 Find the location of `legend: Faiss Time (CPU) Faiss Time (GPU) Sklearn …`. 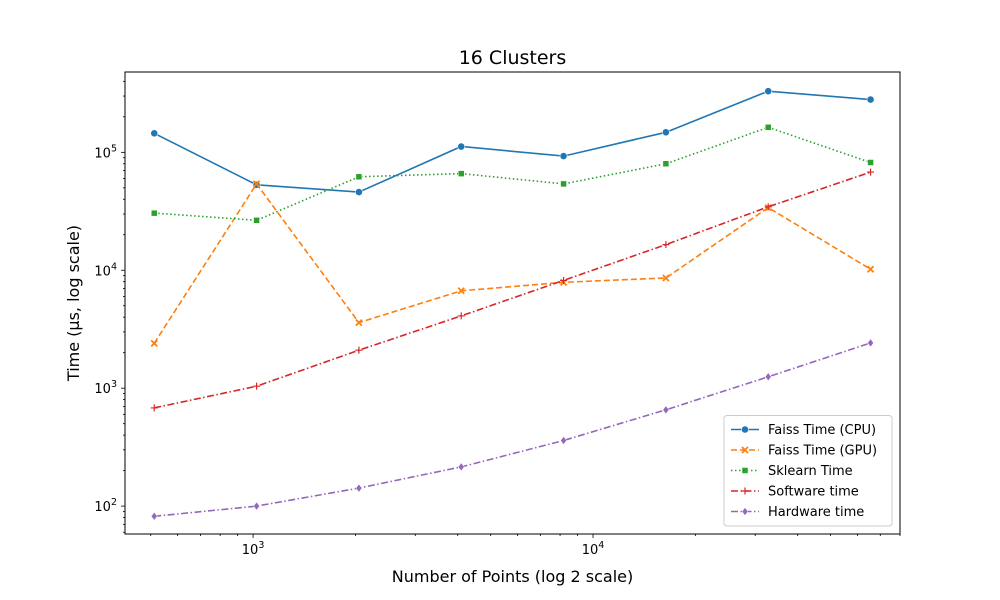

legend: Faiss Time (CPU) Faiss Time (GPU) Sklearn … is located at coordinates (808, 471).